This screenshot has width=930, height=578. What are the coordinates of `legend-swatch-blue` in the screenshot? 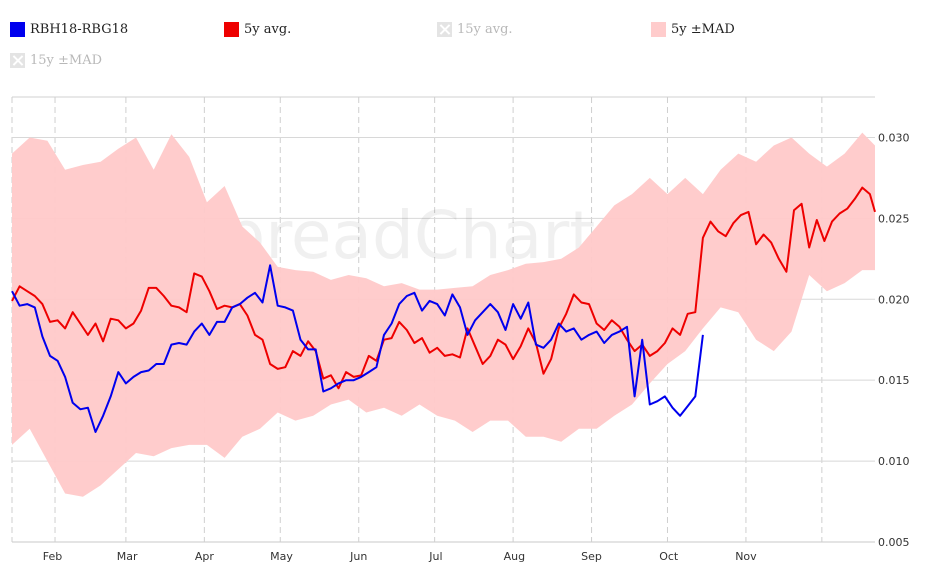 It's located at (17, 29).